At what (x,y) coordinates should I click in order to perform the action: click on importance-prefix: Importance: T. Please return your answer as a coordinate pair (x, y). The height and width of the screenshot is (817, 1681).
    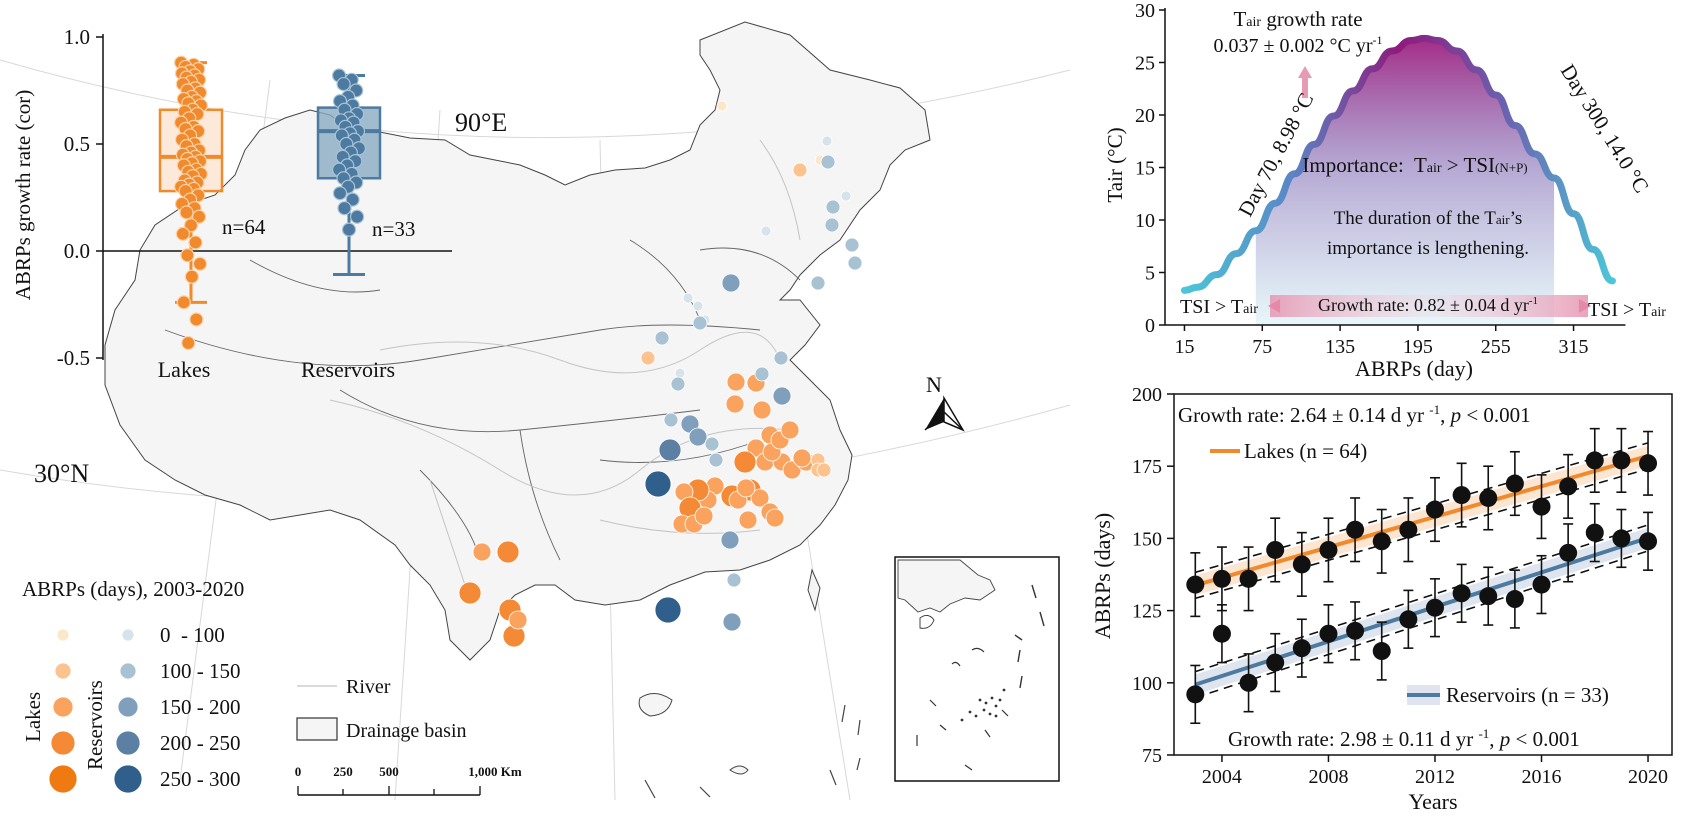
    Looking at the image, I should click on (1364, 165).